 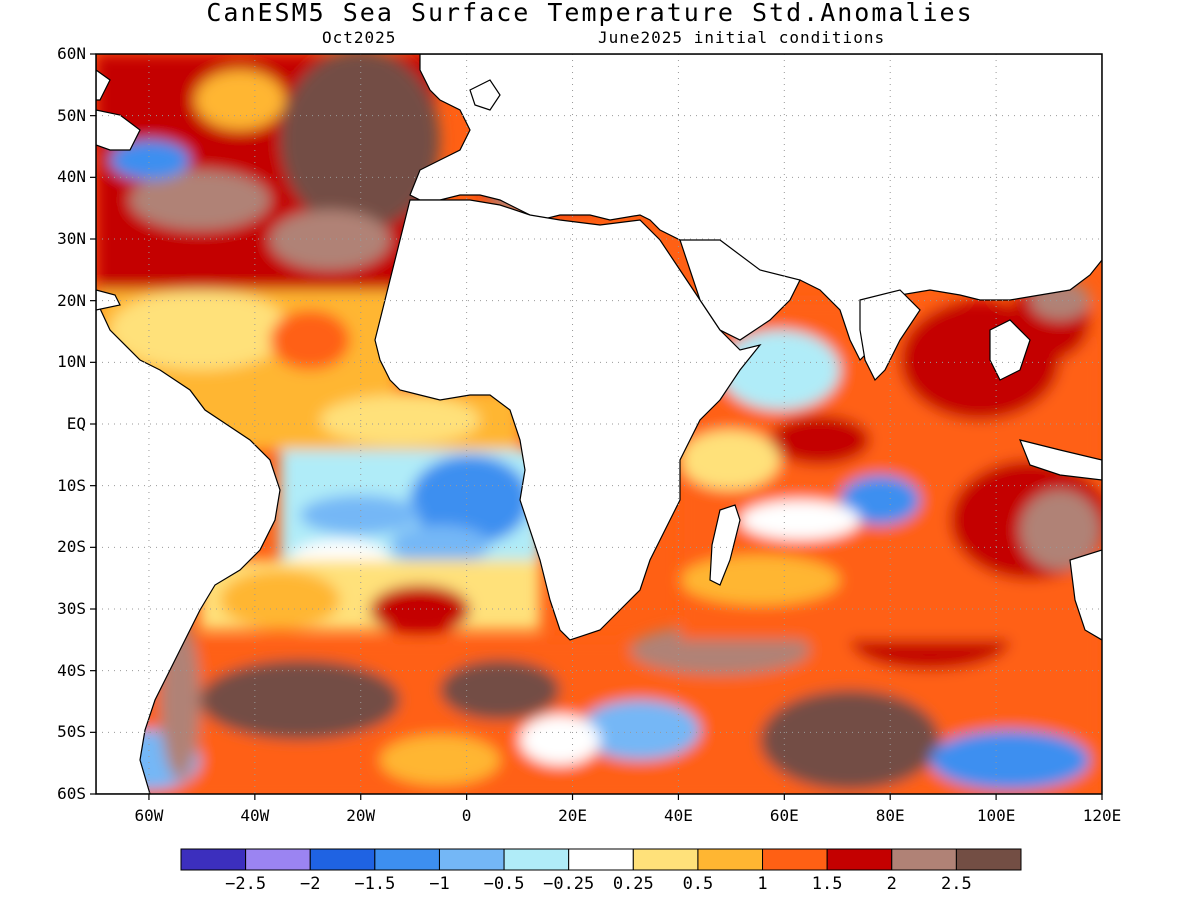 What do you see at coordinates (360, 142) in the screenshot?
I see `region-north-atlantic-subpolar` at bounding box center [360, 142].